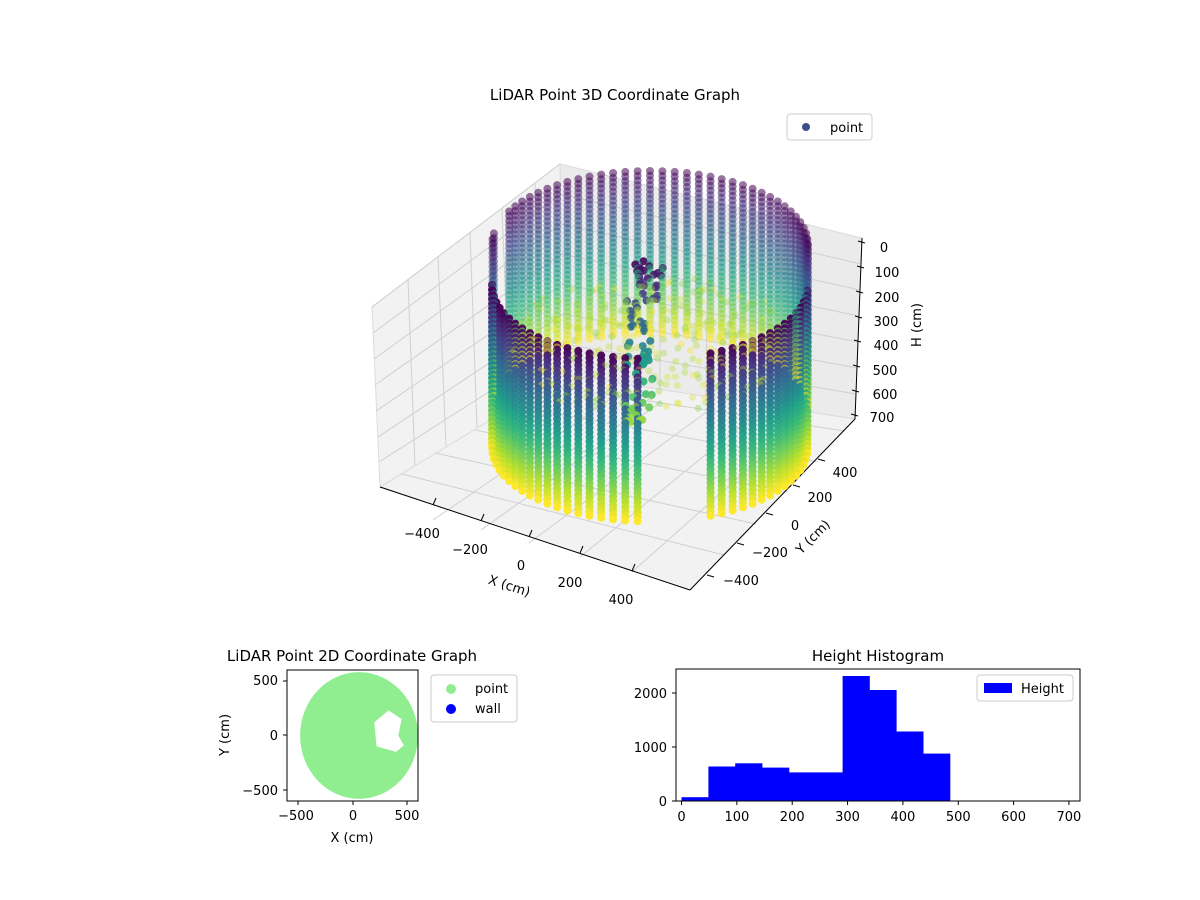 Image resolution: width=1200 pixels, height=900 pixels. I want to click on x-tick-label: −200, so click(470, 550).